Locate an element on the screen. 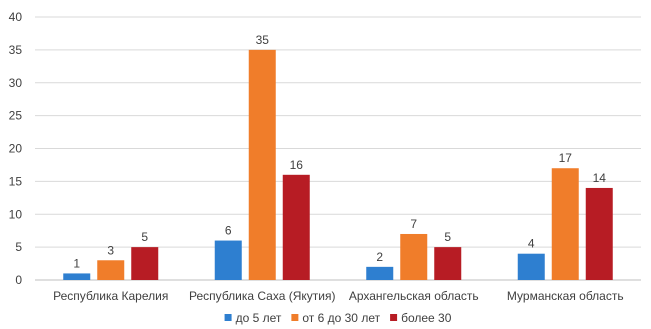  y-tick-label-0: 0 is located at coordinates (18, 280).